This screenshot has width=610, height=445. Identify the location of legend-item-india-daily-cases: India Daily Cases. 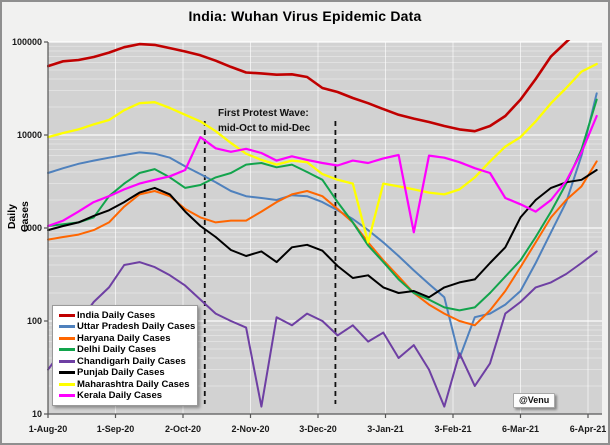
(126, 315).